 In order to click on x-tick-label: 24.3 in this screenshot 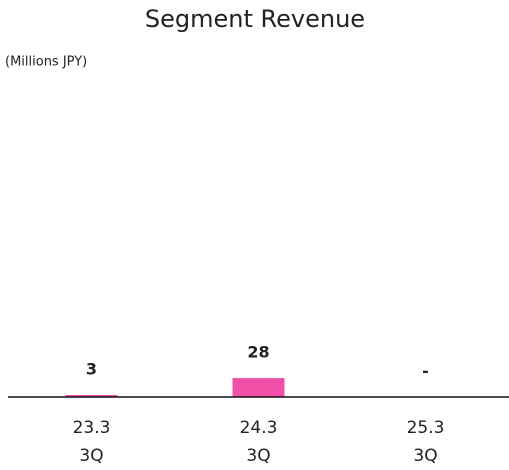, I will do `click(259, 428)`.